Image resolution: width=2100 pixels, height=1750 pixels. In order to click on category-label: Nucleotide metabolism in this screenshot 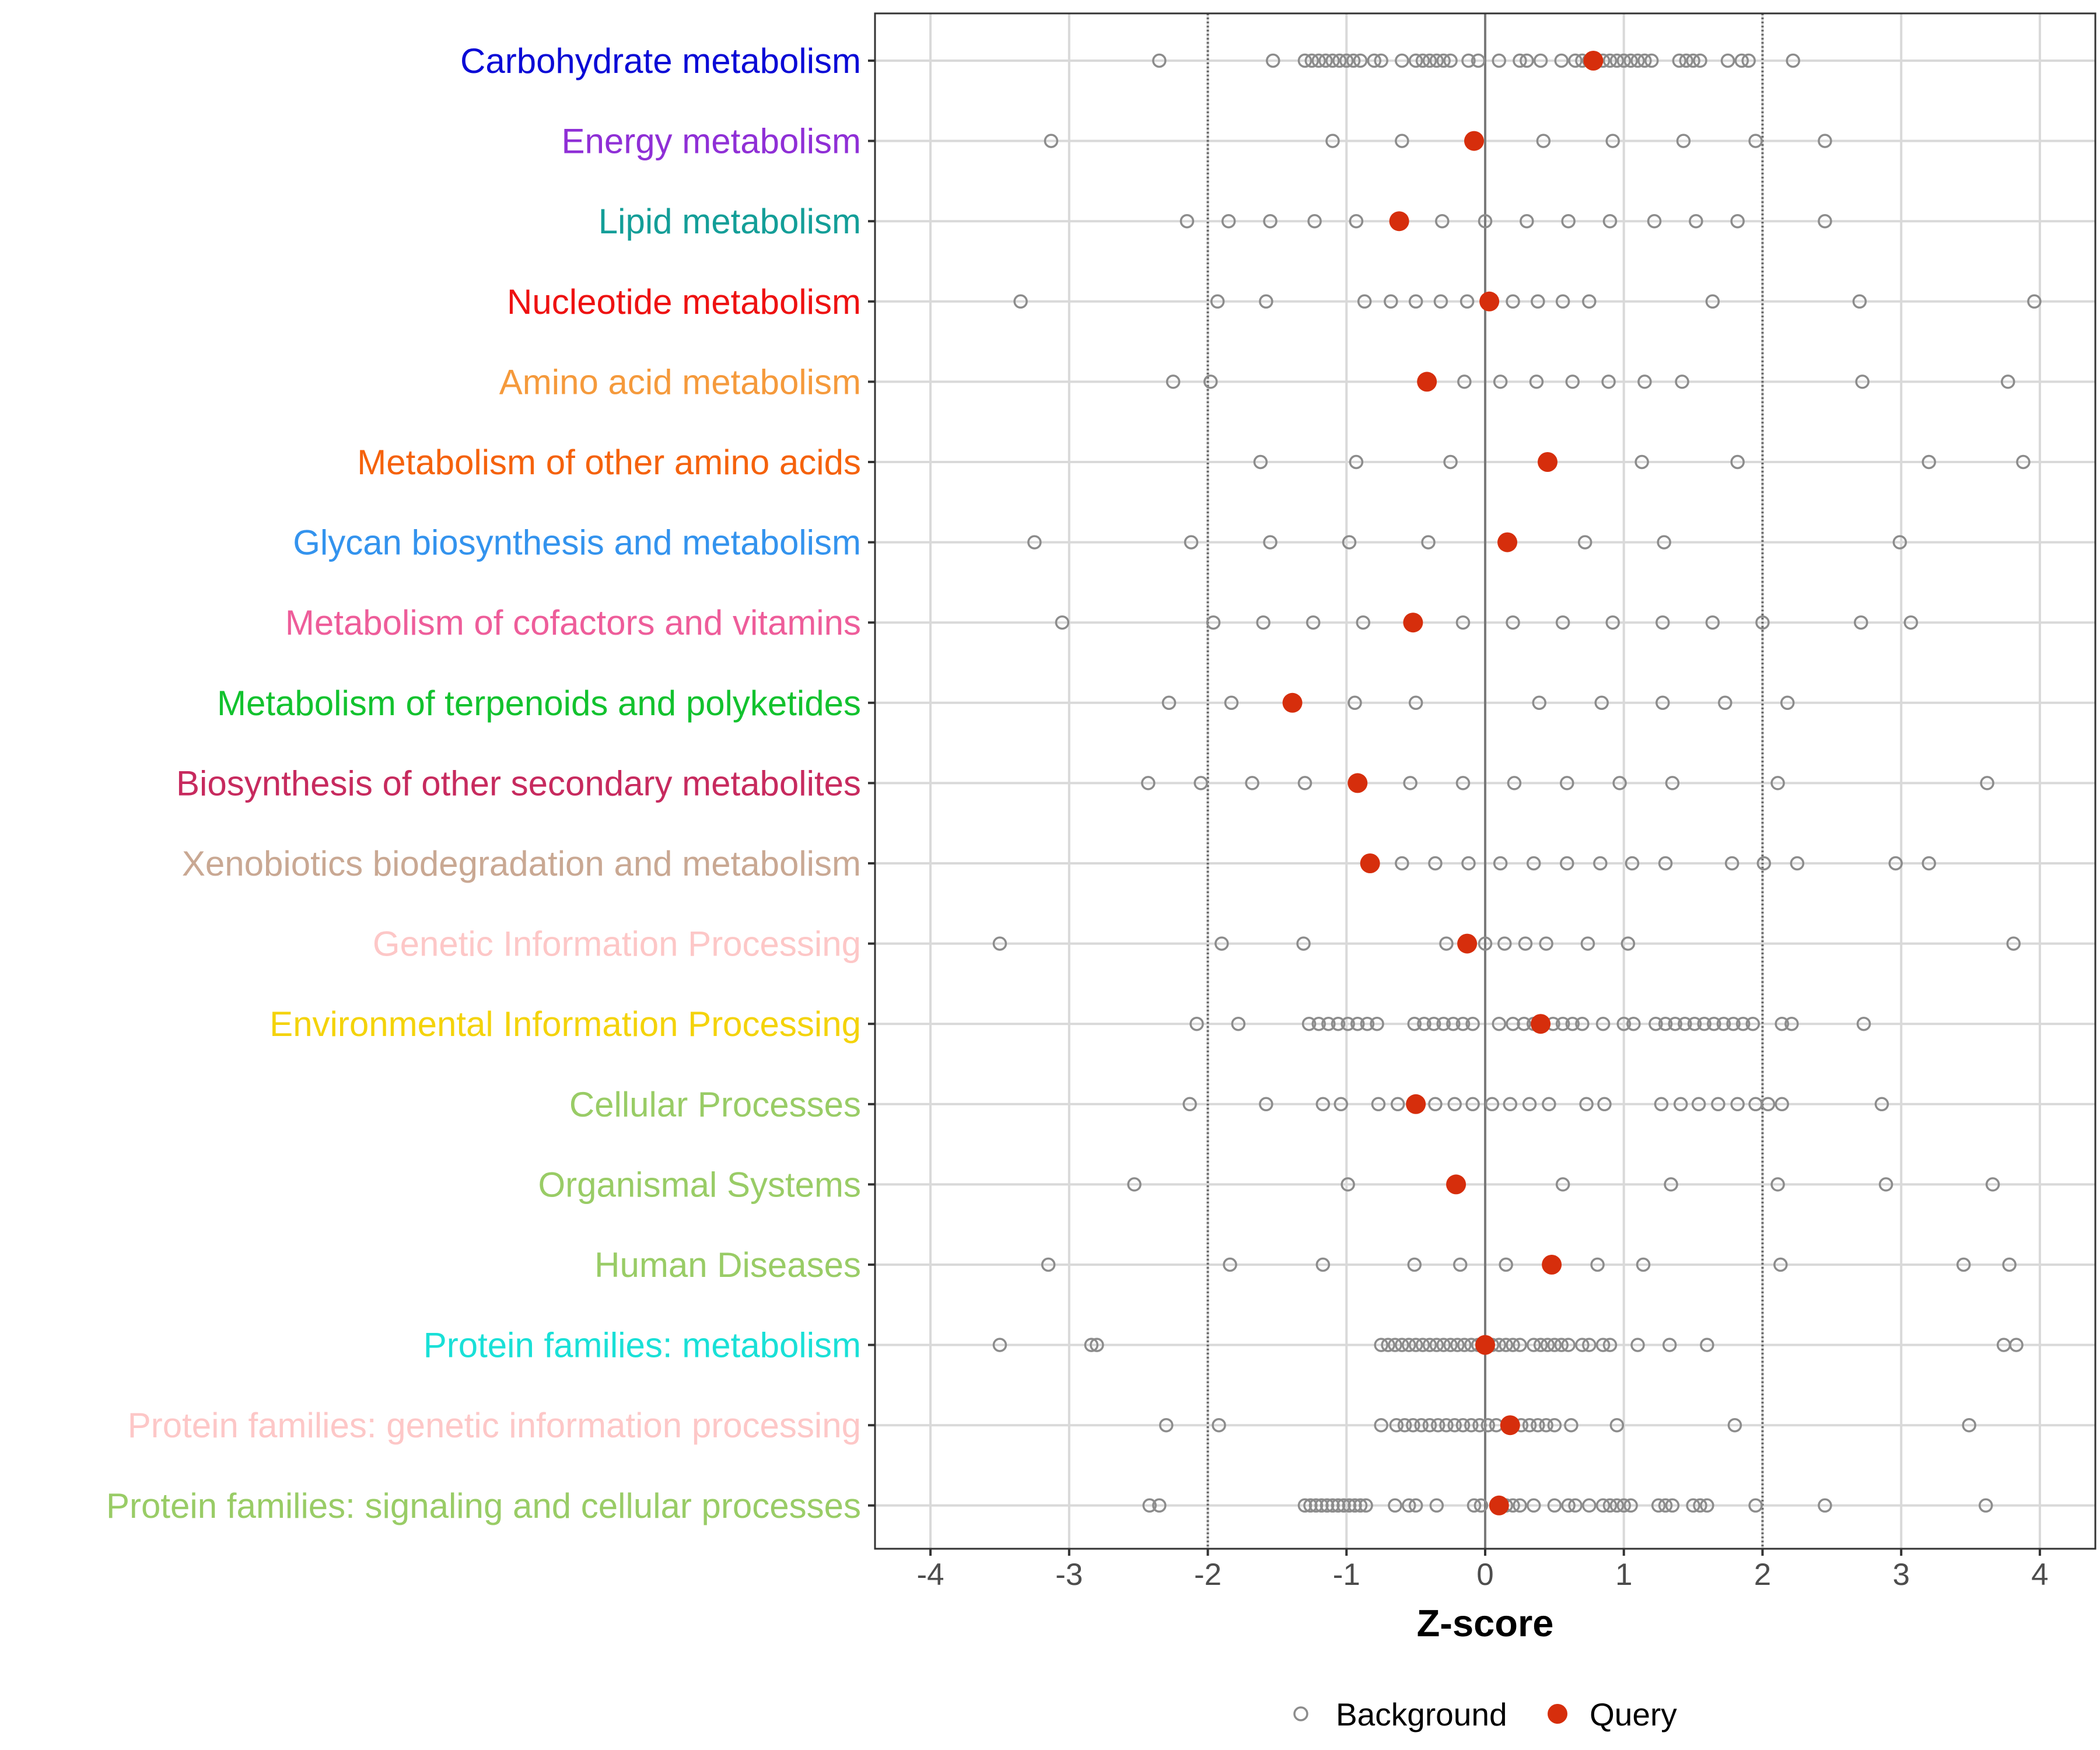, I will do `click(684, 301)`.